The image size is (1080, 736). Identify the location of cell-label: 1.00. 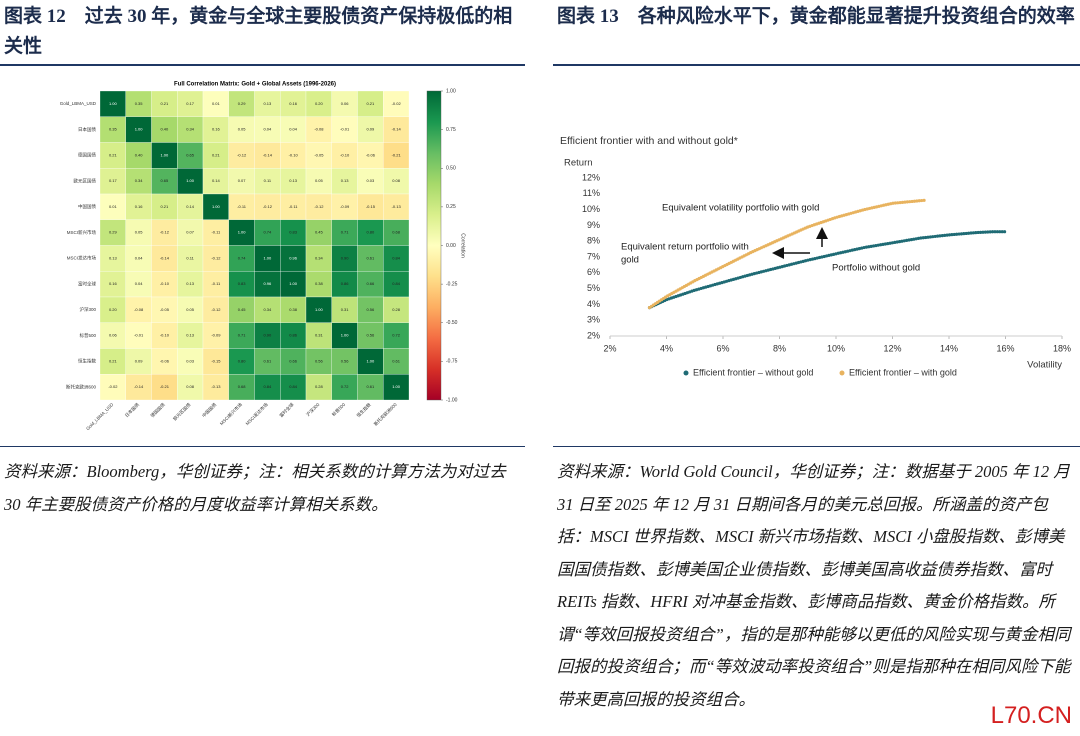
(319, 309).